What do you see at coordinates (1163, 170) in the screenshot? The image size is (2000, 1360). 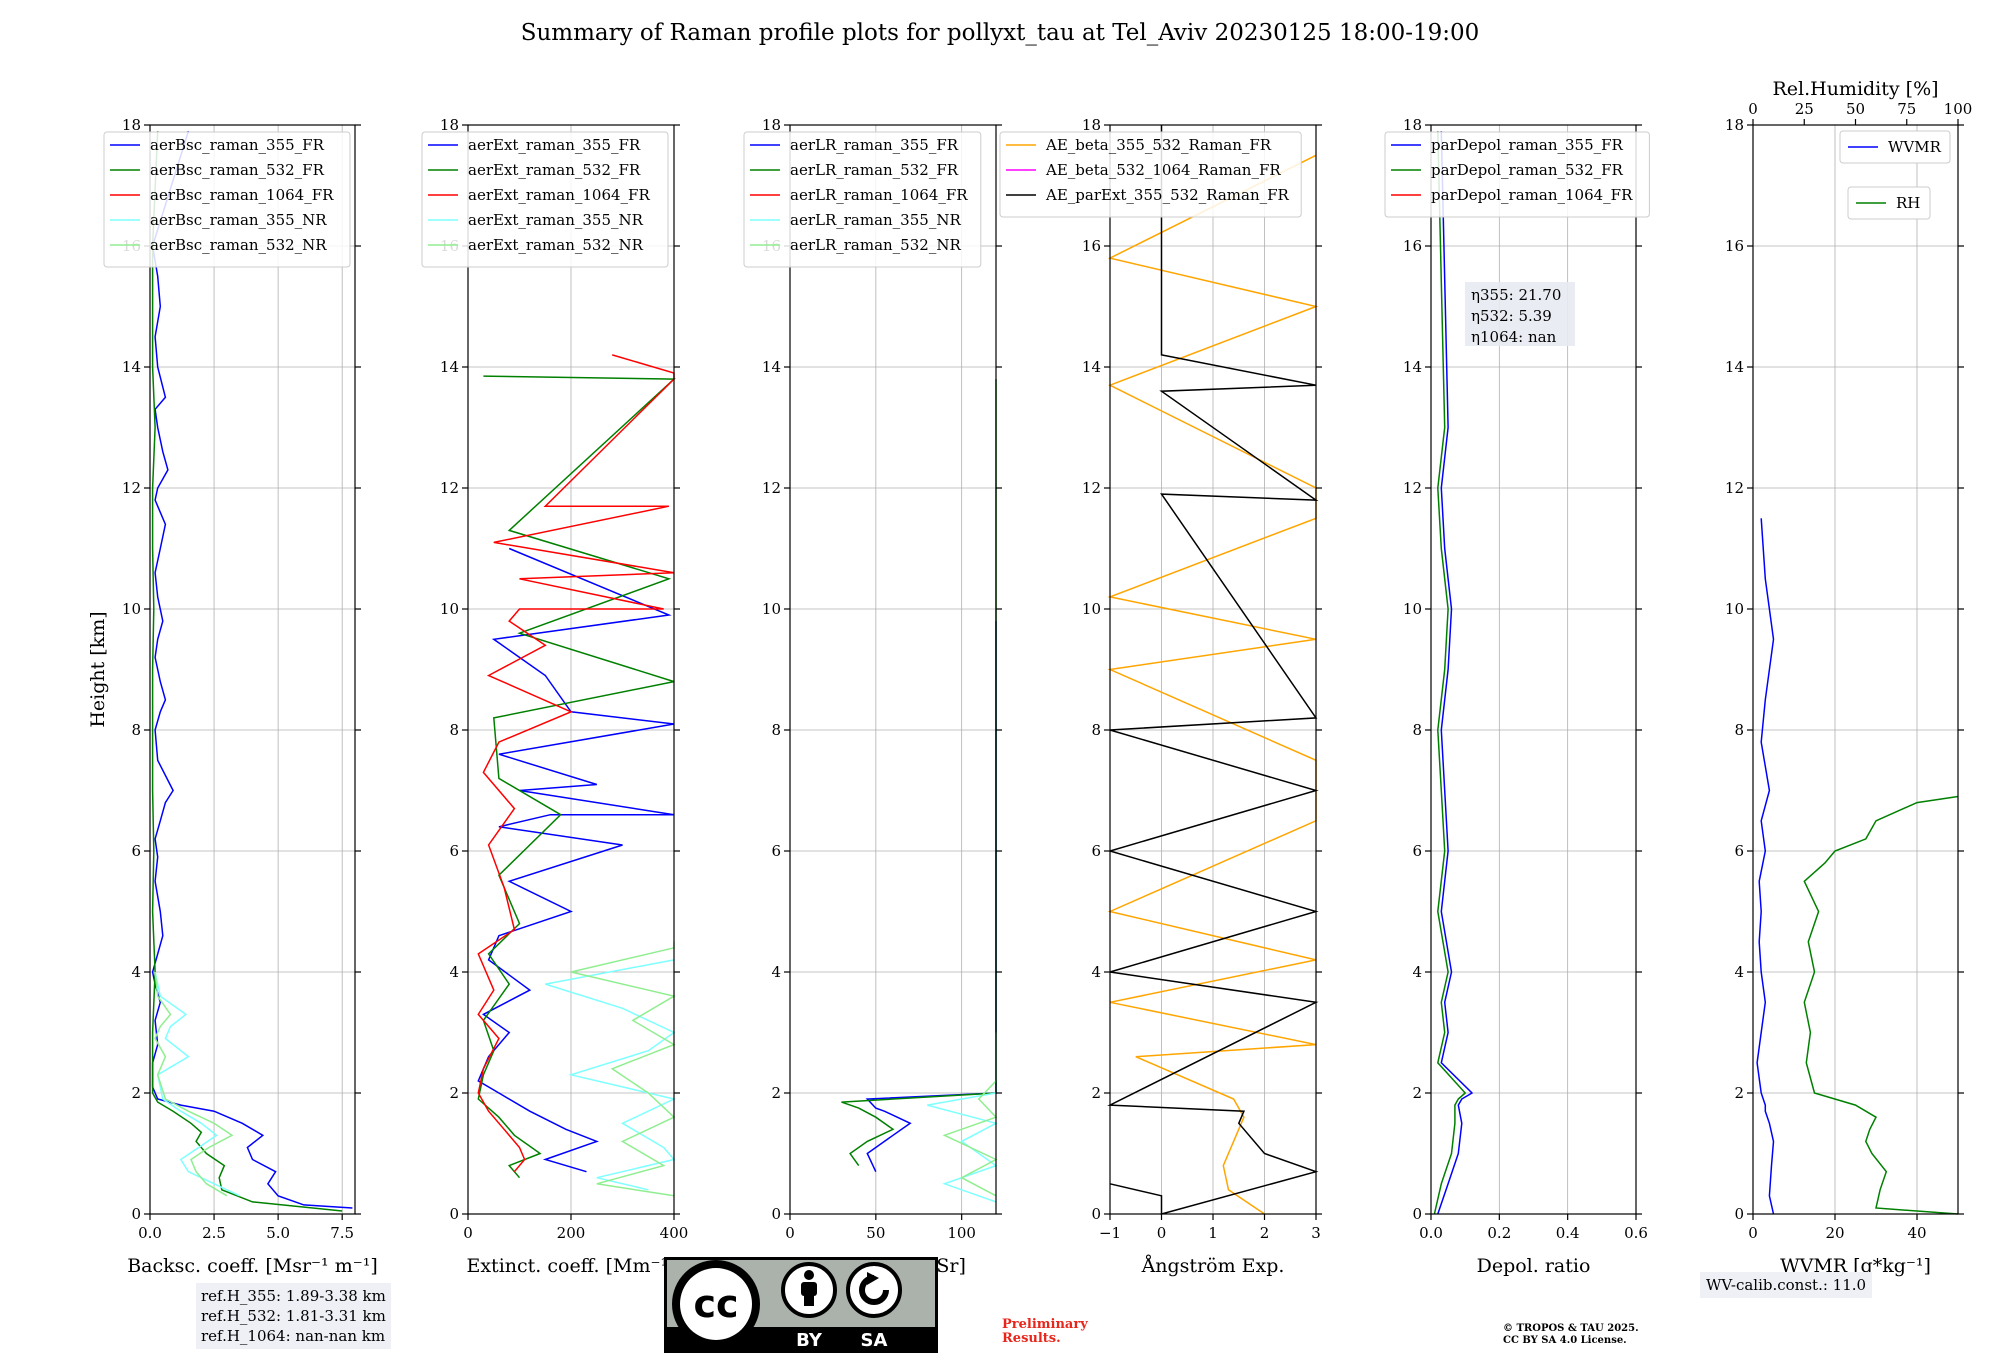 I see `legend-label: AE_beta_532_1064_Raman_FR` at bounding box center [1163, 170].